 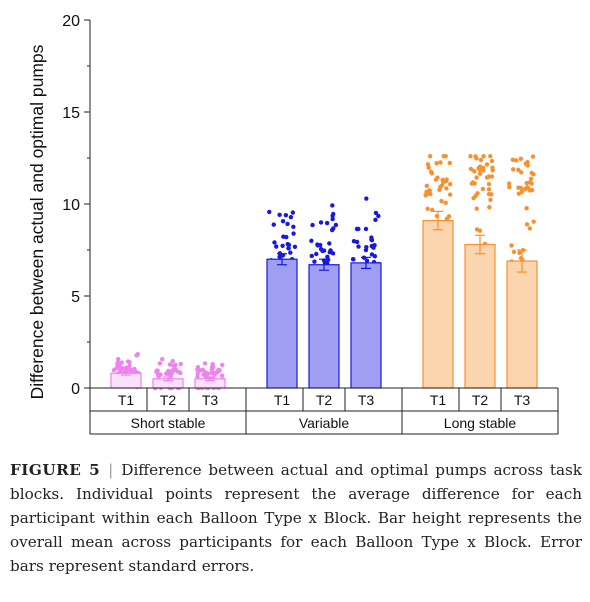 What do you see at coordinates (55, 470) in the screenshot?
I see `figure-label: FIGURE 5` at bounding box center [55, 470].